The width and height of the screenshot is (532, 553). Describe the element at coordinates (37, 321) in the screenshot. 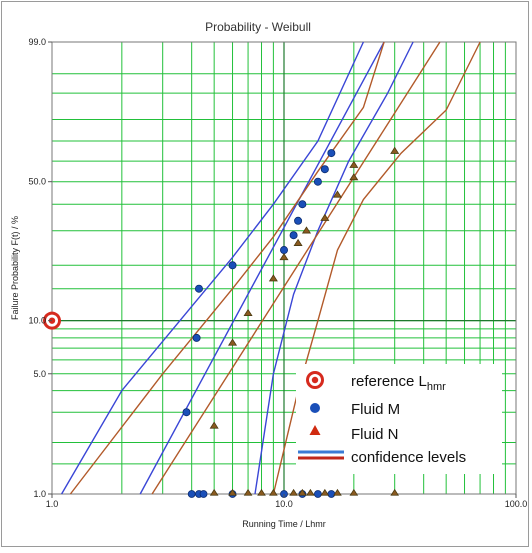

I see `y-tick-label: 10.0` at that location.